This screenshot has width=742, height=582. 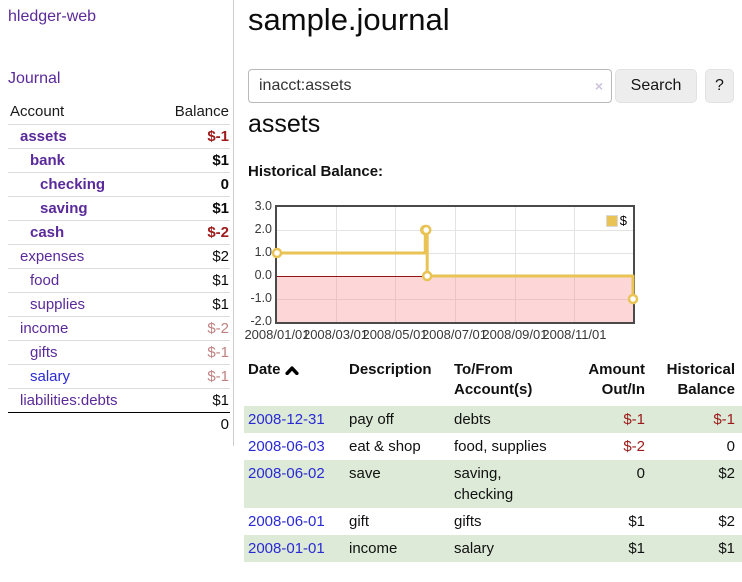 What do you see at coordinates (119, 376) in the screenshot?
I see `account-row: salary $-1` at bounding box center [119, 376].